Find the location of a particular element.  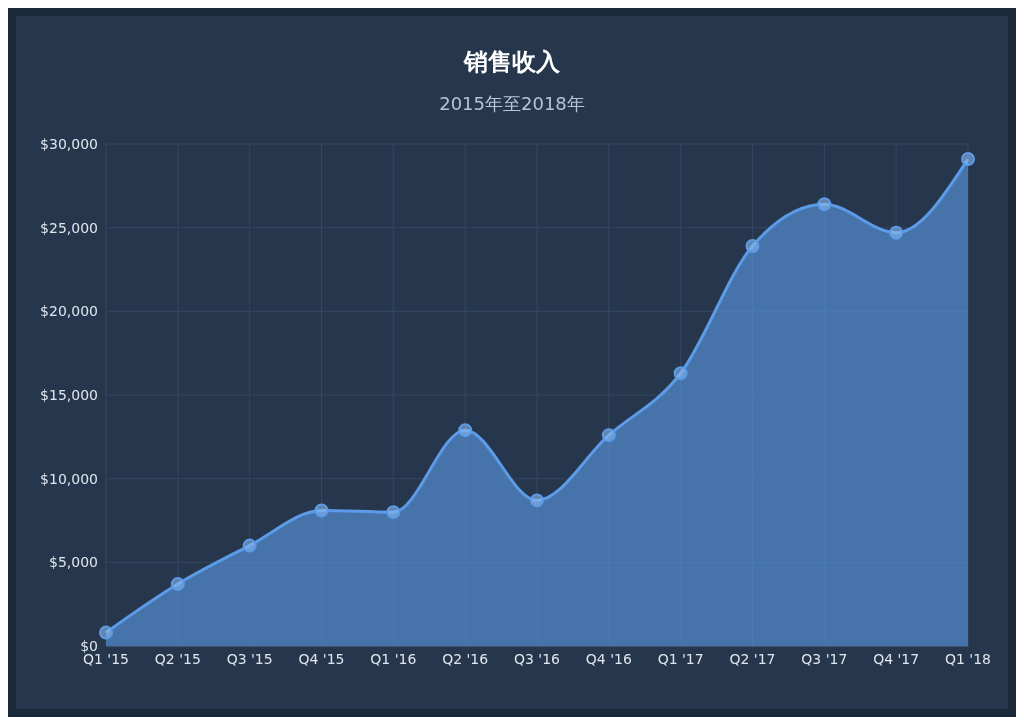

x-tick-label: Q4 '15 is located at coordinates (321, 658).